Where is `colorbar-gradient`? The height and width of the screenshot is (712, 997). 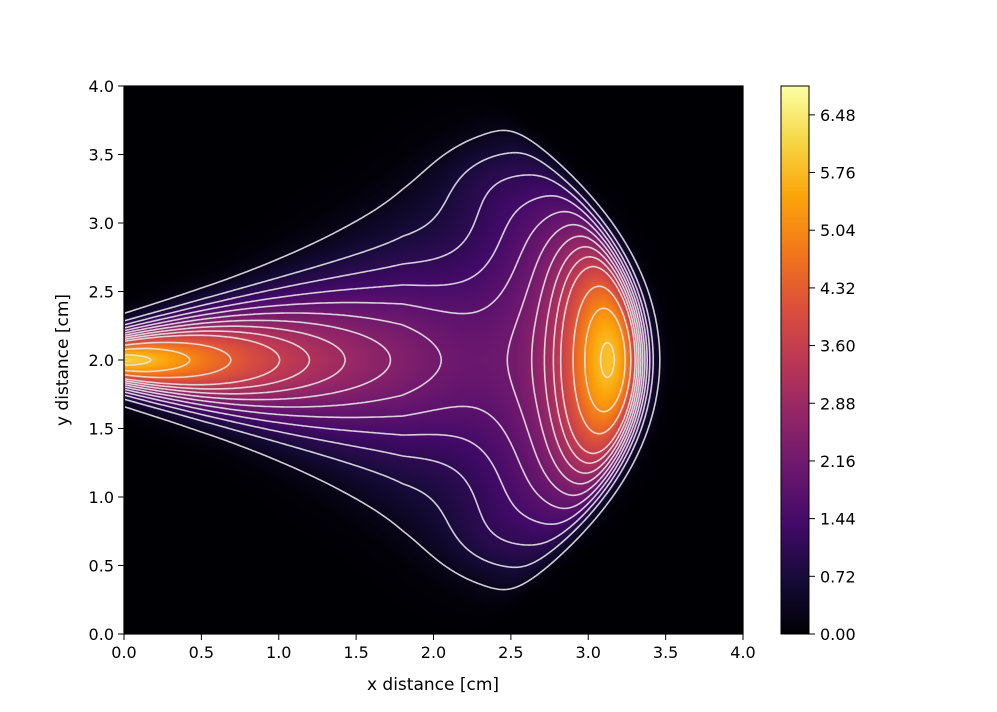
colorbar-gradient is located at coordinates (795, 360).